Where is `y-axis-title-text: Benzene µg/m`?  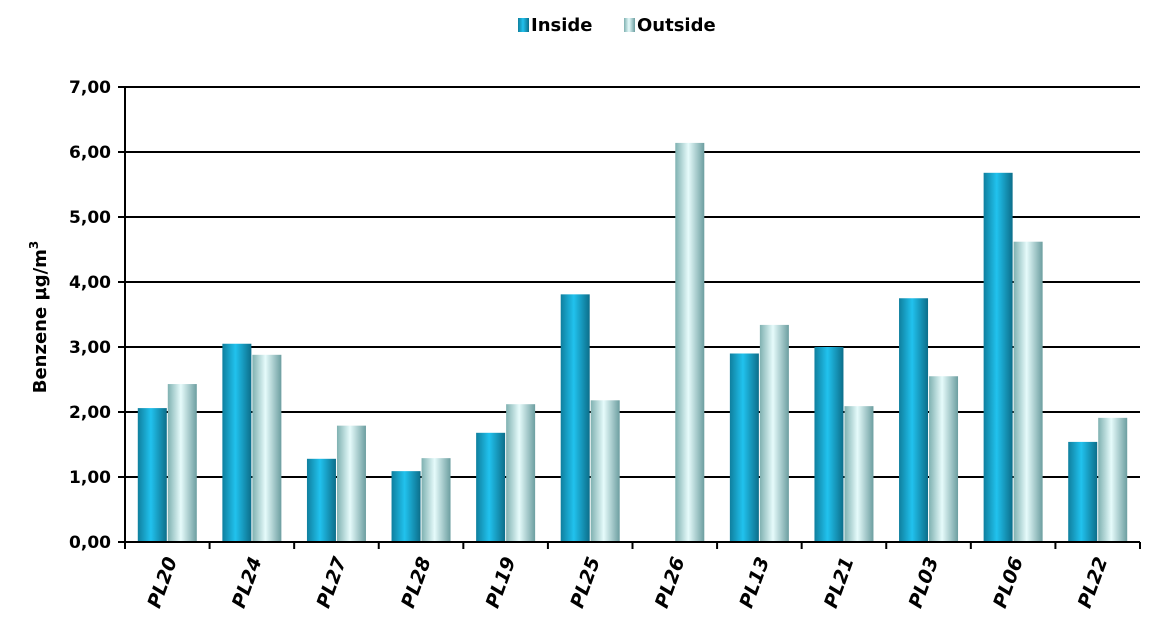
y-axis-title-text: Benzene µg/m is located at coordinates (40, 321).